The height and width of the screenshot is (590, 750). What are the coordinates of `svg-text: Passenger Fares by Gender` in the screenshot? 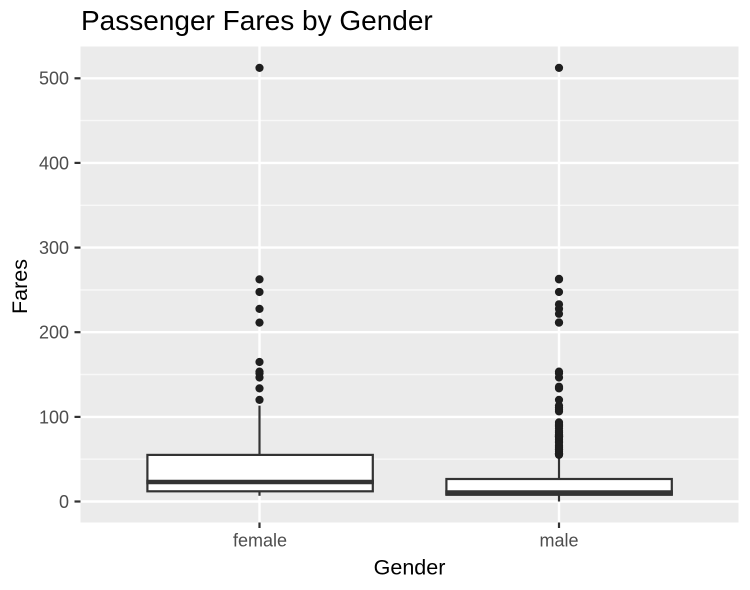 It's located at (257, 20).